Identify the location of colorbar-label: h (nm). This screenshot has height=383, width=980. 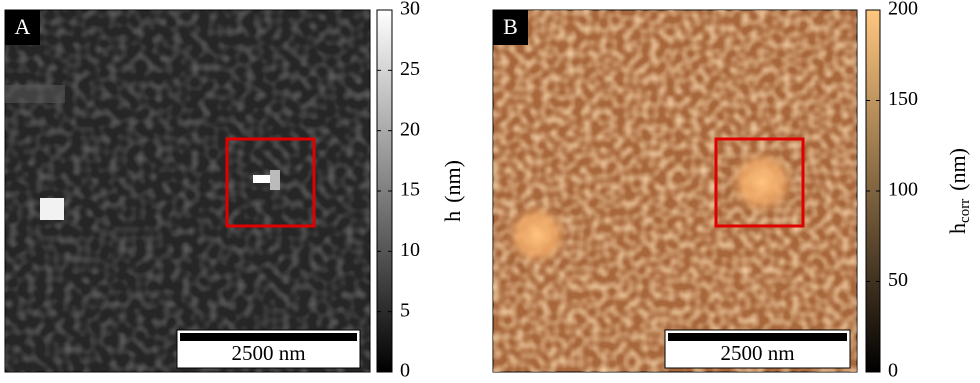
(452, 191).